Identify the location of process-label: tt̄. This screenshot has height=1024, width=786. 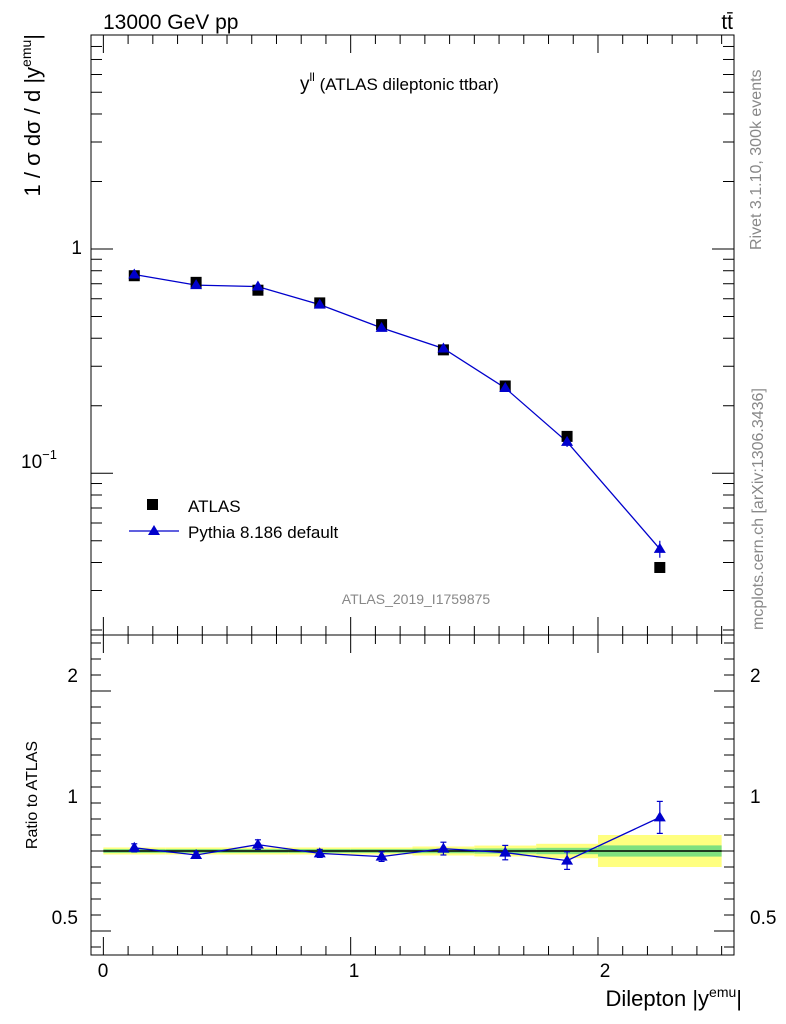
(727, 22).